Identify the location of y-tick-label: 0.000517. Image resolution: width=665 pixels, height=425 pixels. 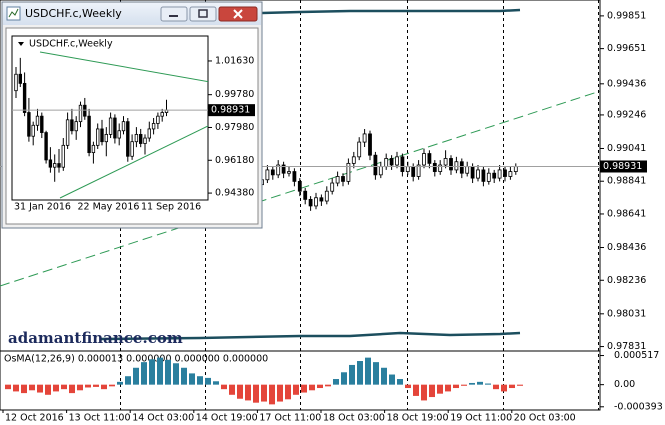
(636, 355).